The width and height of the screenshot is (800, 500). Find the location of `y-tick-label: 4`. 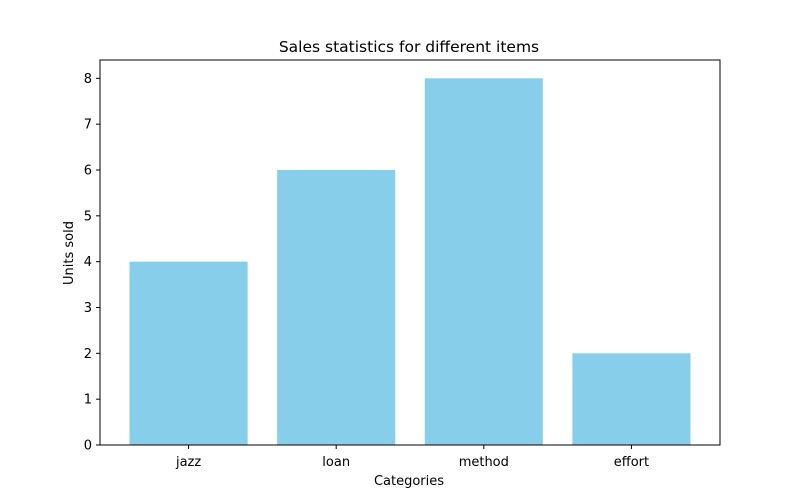

y-tick-label: 4 is located at coordinates (88, 262).